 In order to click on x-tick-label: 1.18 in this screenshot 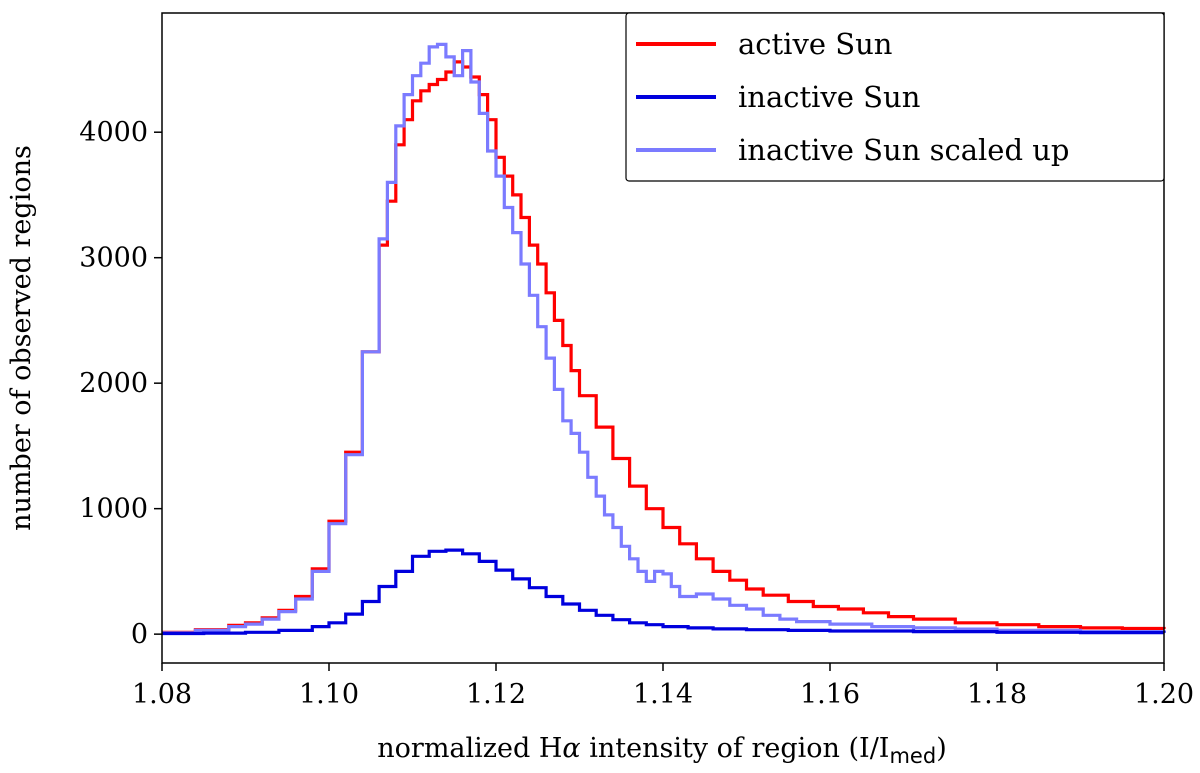, I will do `click(997, 694)`.